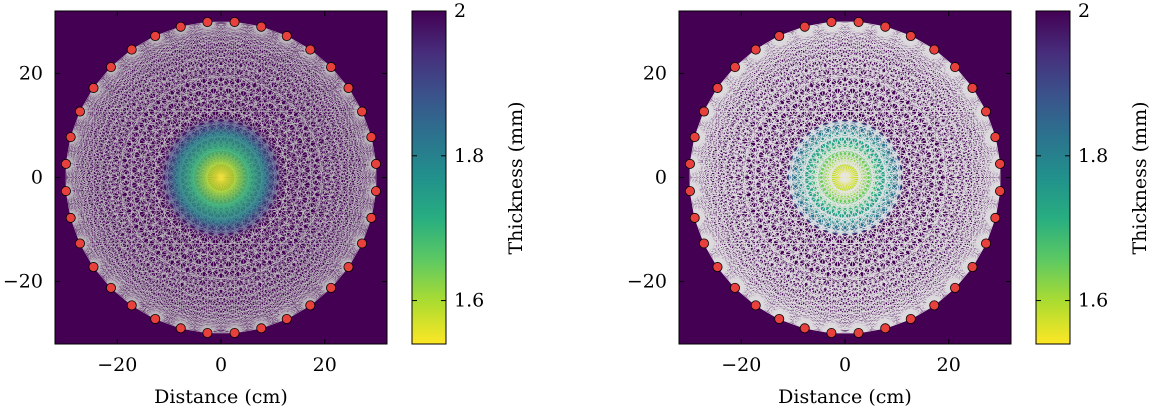 This screenshot has width=1158, height=414. I want to click on thinning-region, so click(221, 177).